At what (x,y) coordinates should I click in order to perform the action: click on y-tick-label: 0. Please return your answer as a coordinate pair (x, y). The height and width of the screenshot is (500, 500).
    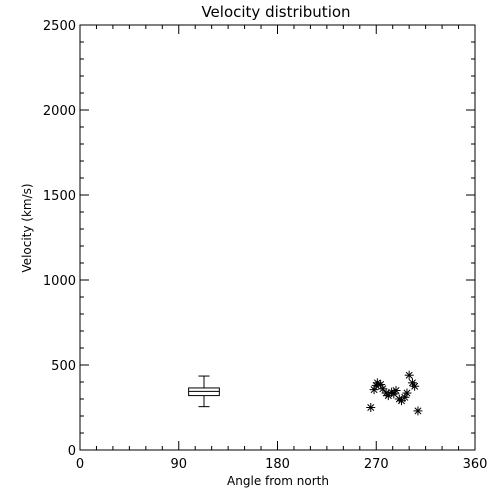
    Looking at the image, I should click on (72, 451).